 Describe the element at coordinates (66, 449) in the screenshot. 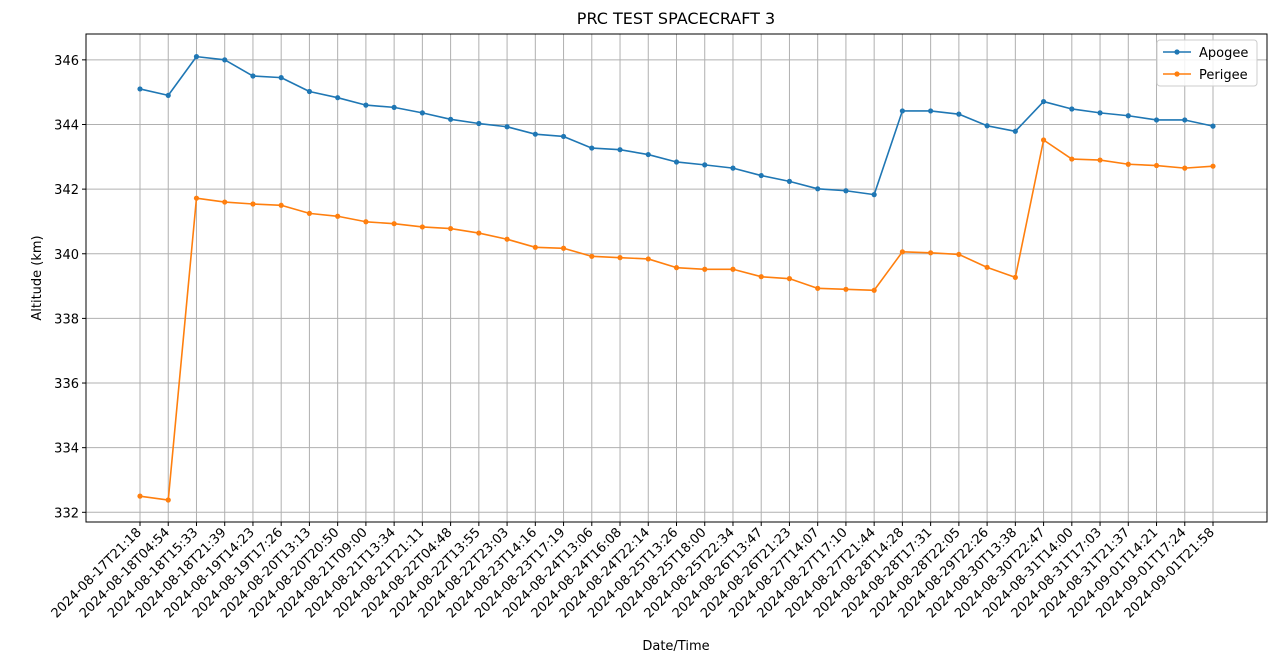

I see `y-tick-label: 334` at that location.